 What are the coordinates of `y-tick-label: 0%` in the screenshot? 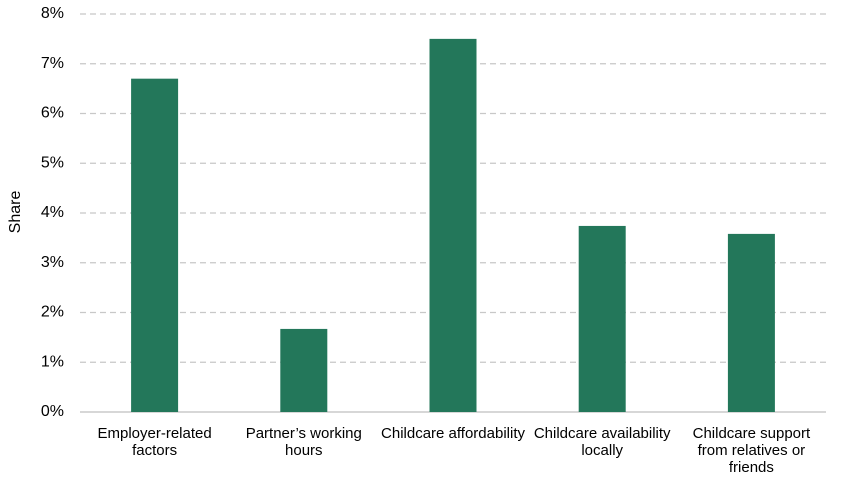 It's located at (52, 411).